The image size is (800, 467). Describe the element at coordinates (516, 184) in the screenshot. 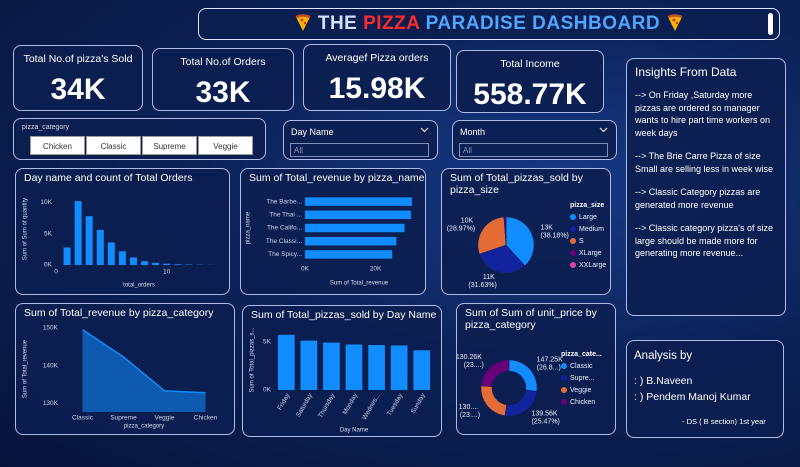

I see `chart-title: Sum of Total_pizzas_sold by pizza_size` at that location.